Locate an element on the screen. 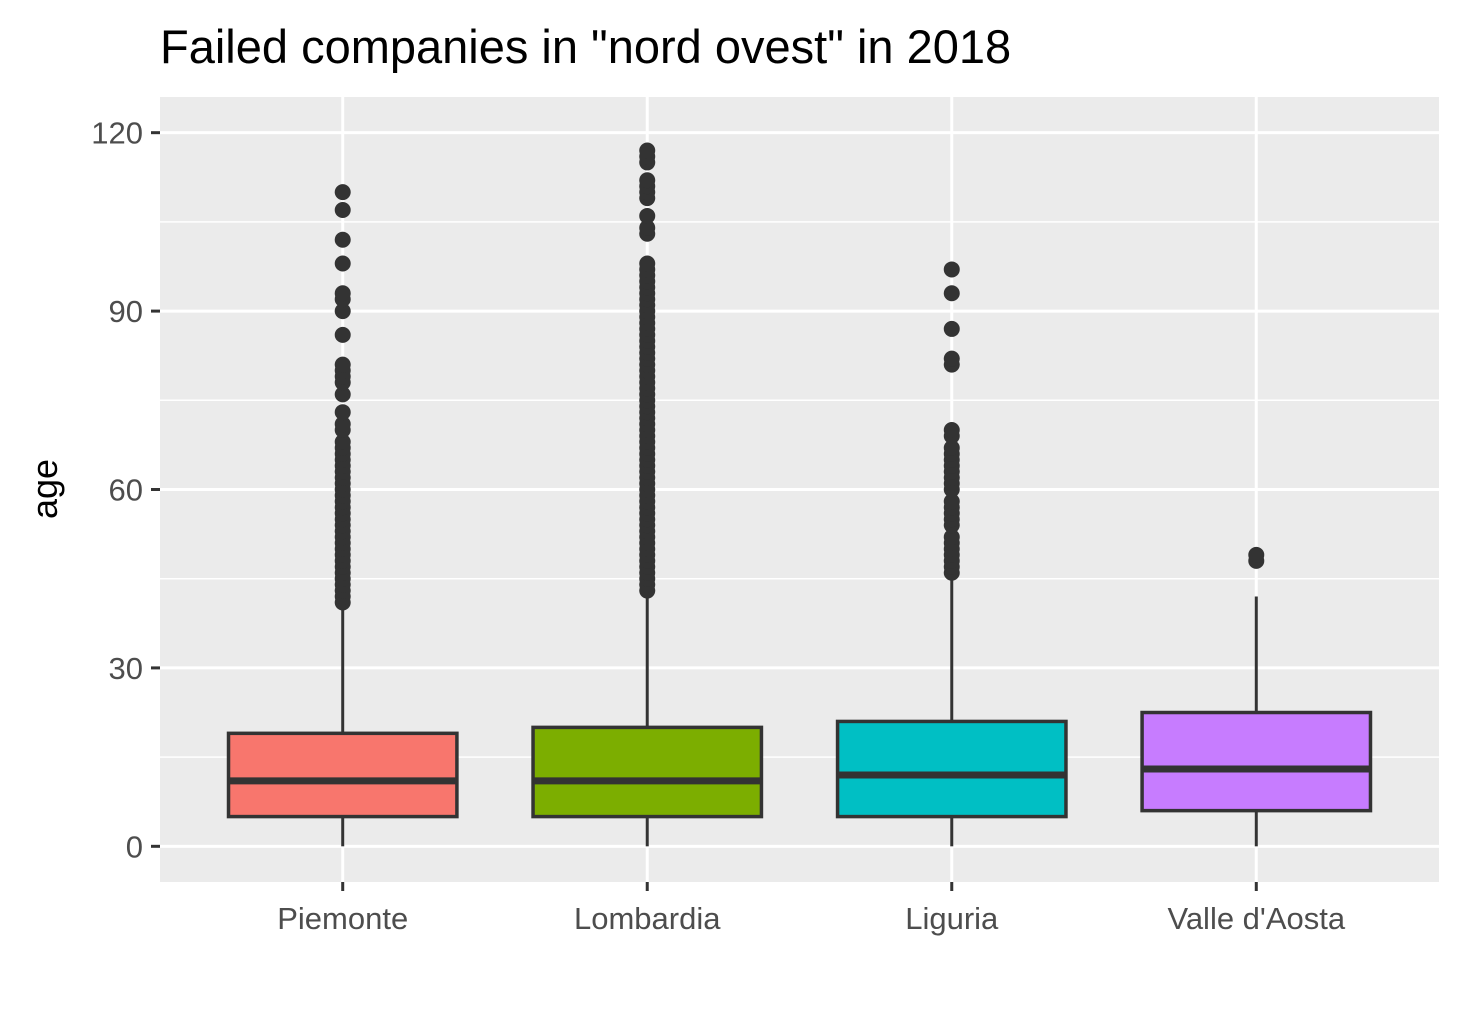 This screenshot has width=1462, height=1015. y-tick-label: 90 is located at coordinates (126, 311).